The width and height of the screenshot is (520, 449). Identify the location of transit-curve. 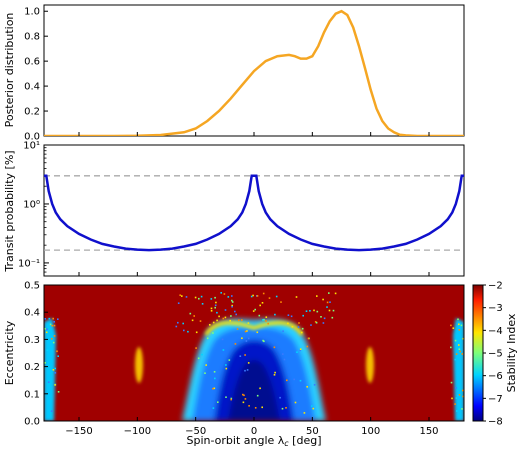
(254, 213).